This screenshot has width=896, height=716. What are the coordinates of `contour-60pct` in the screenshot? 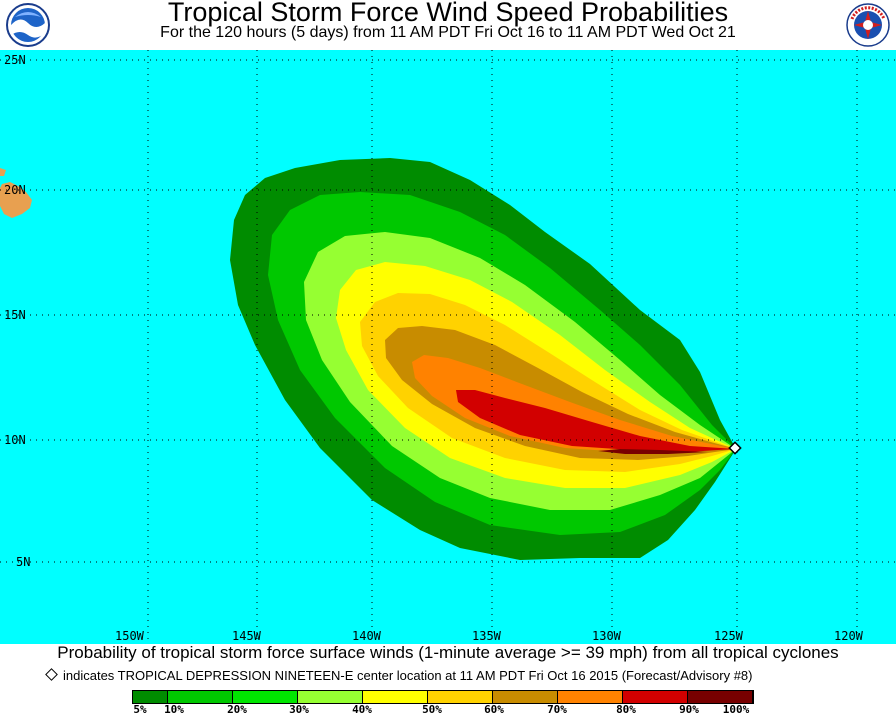 It's located at (574, 403).